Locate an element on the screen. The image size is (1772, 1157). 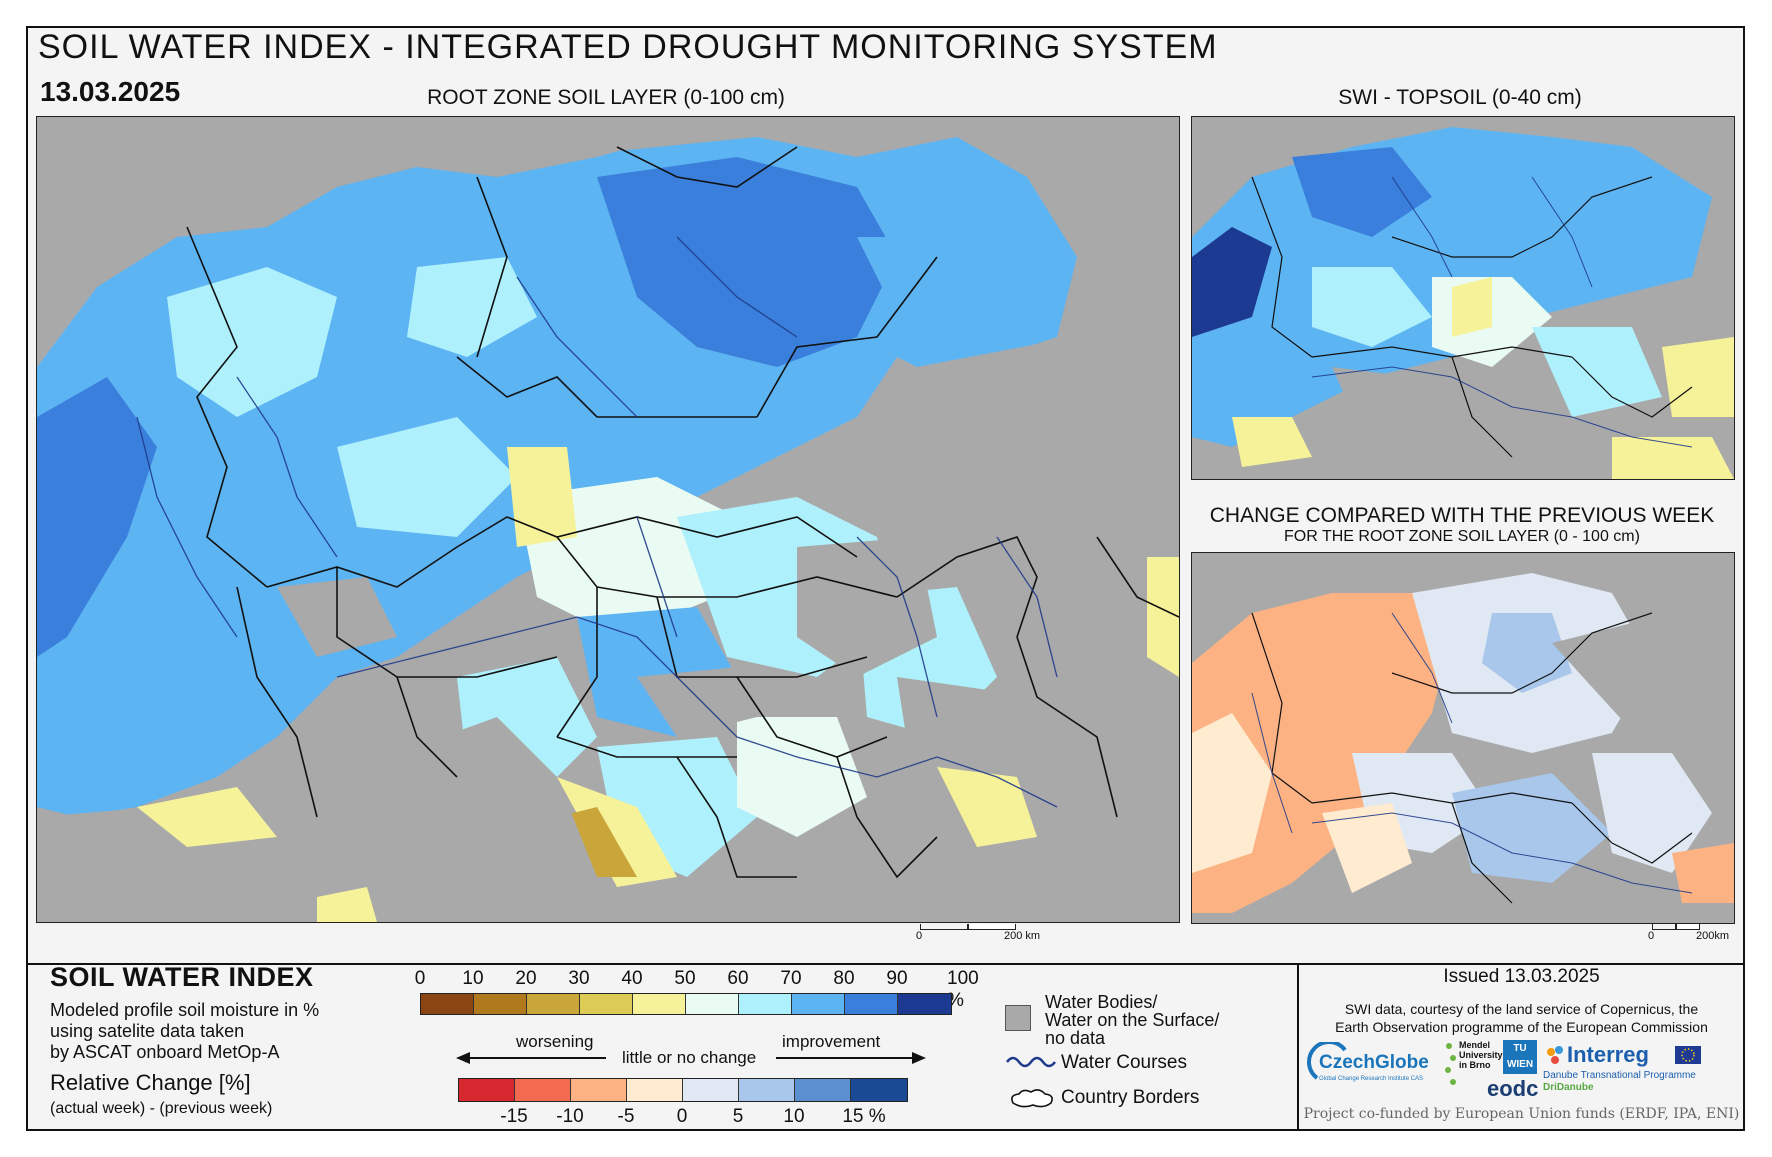
rc-tick: 10 is located at coordinates (794, 1116).